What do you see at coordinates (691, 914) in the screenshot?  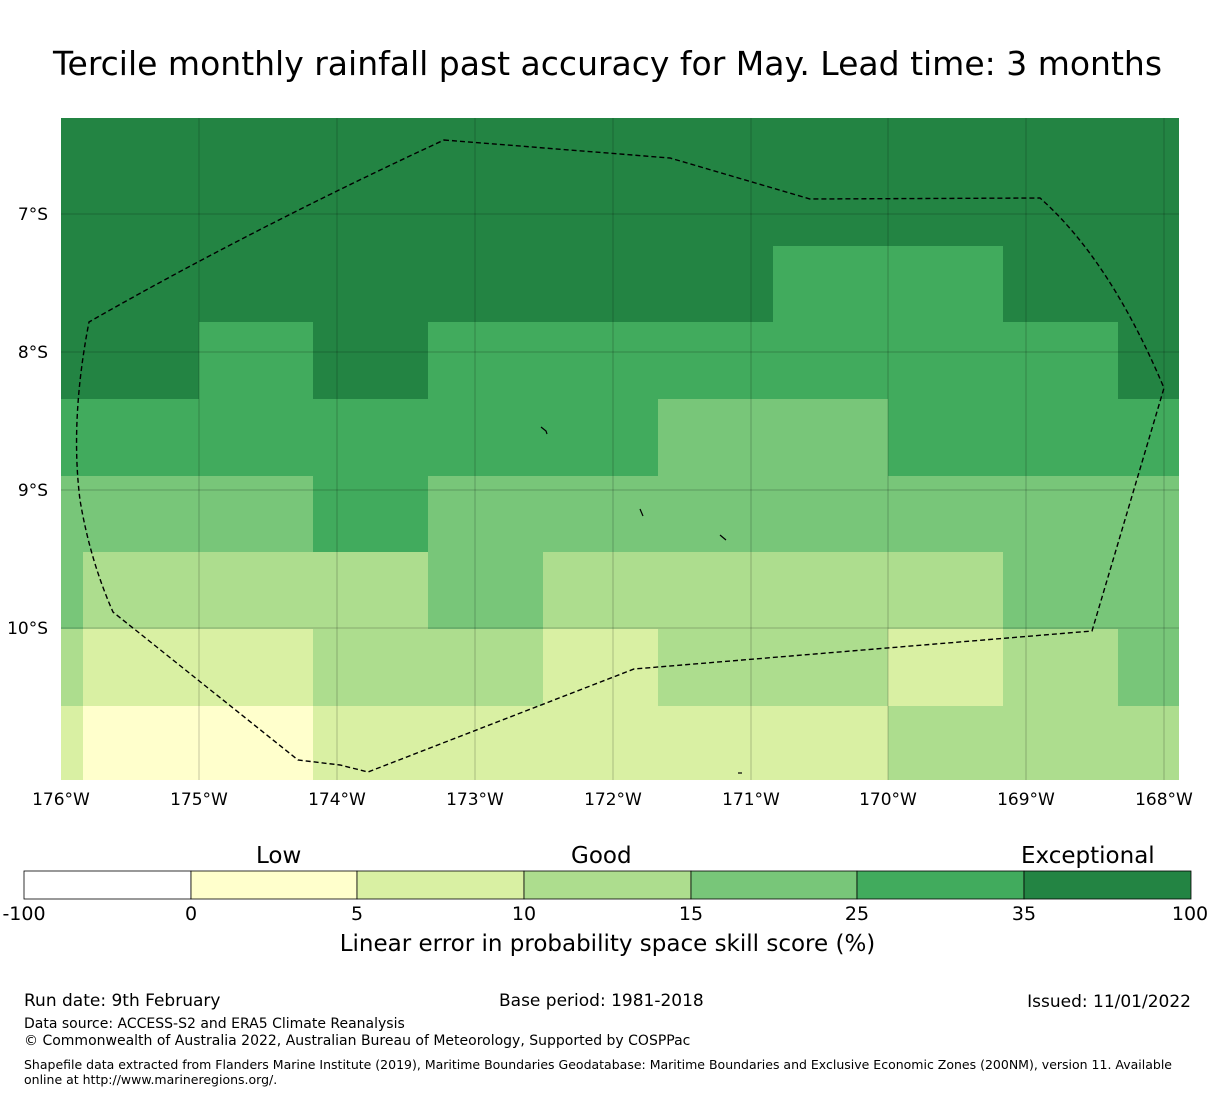 I see `colorbar-tick-label: 15` at bounding box center [691, 914].